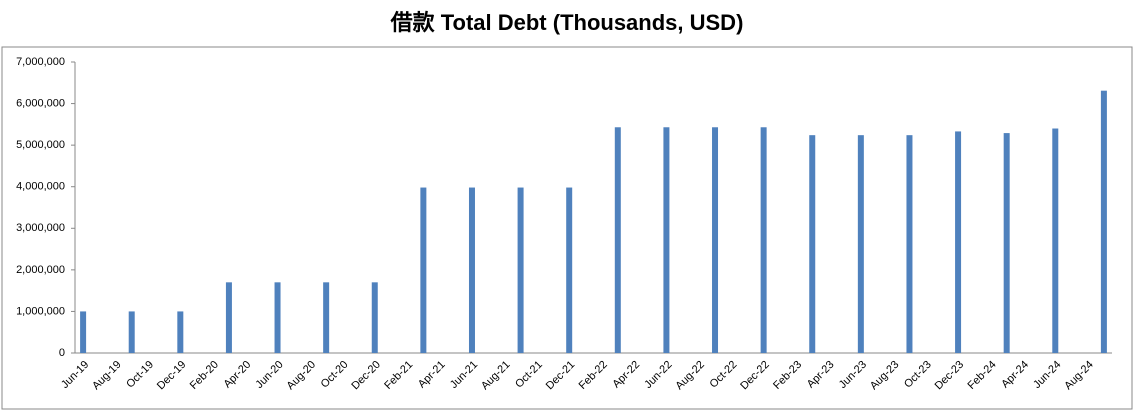 This screenshot has height=413, width=1135. I want to click on y-tick-label: 2,000,000, so click(40, 270).